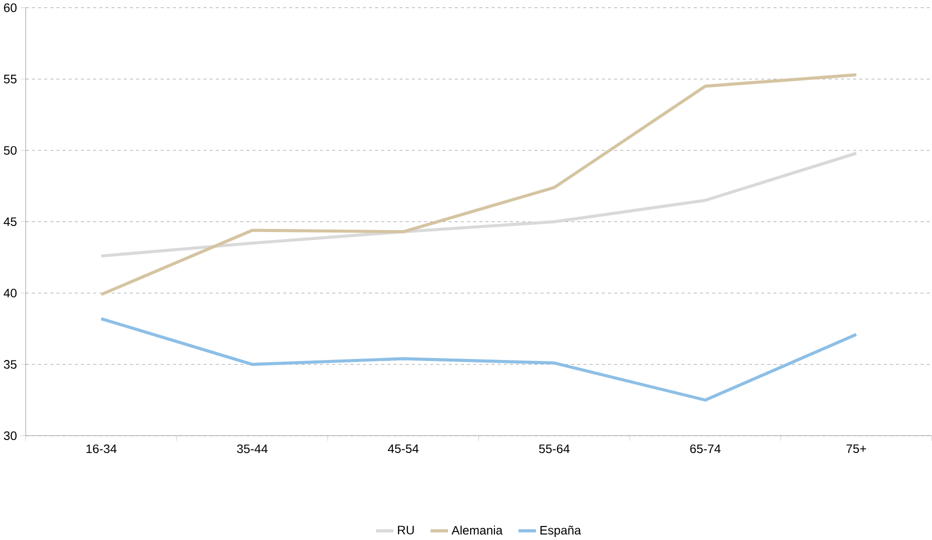  Describe the element at coordinates (856, 448) in the screenshot. I see `x-tick-label: 75+` at that location.